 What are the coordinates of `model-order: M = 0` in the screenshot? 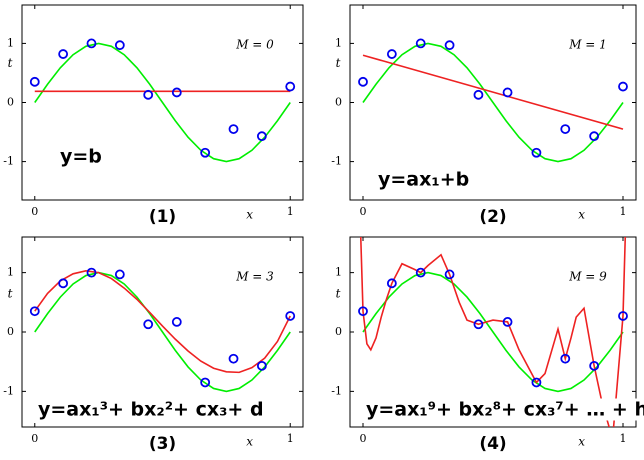 It's located at (254, 45).